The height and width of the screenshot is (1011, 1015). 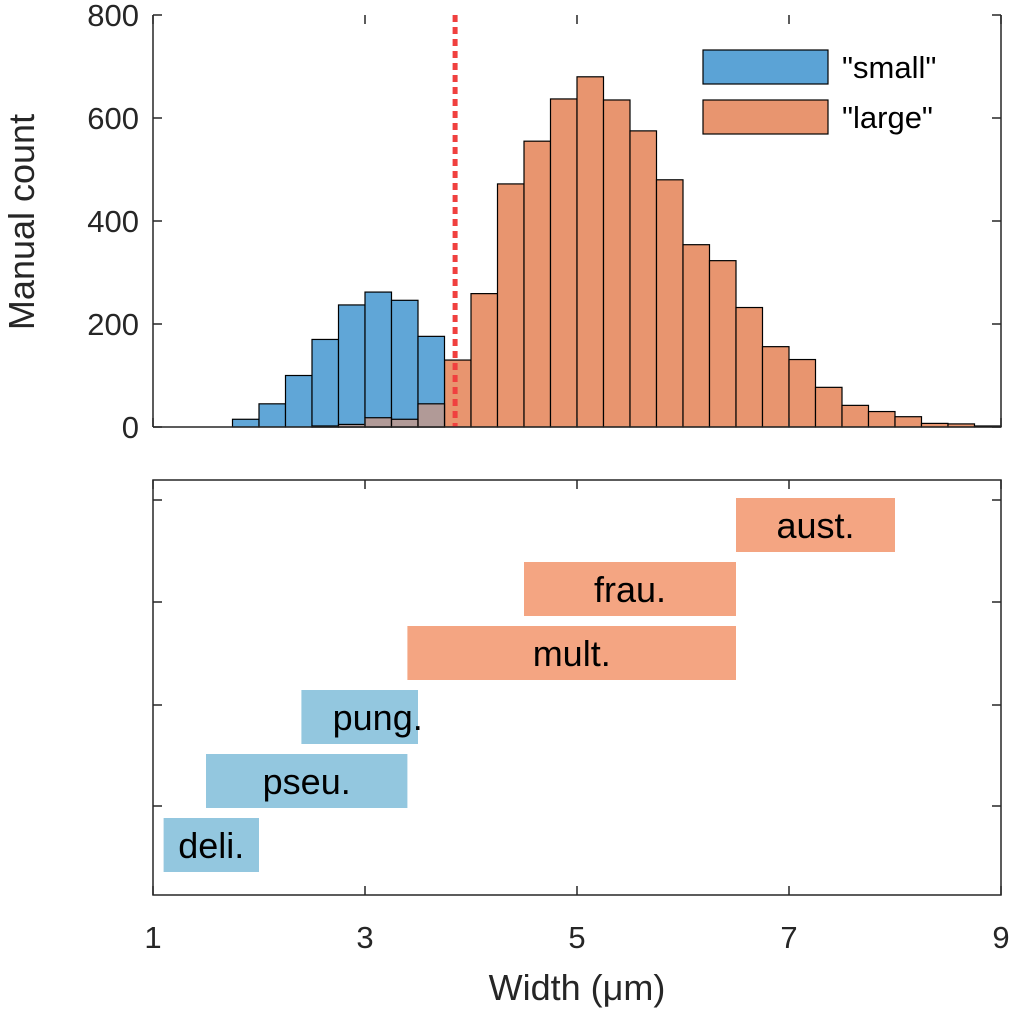 I want to click on range-label: aust., so click(x=815, y=525).